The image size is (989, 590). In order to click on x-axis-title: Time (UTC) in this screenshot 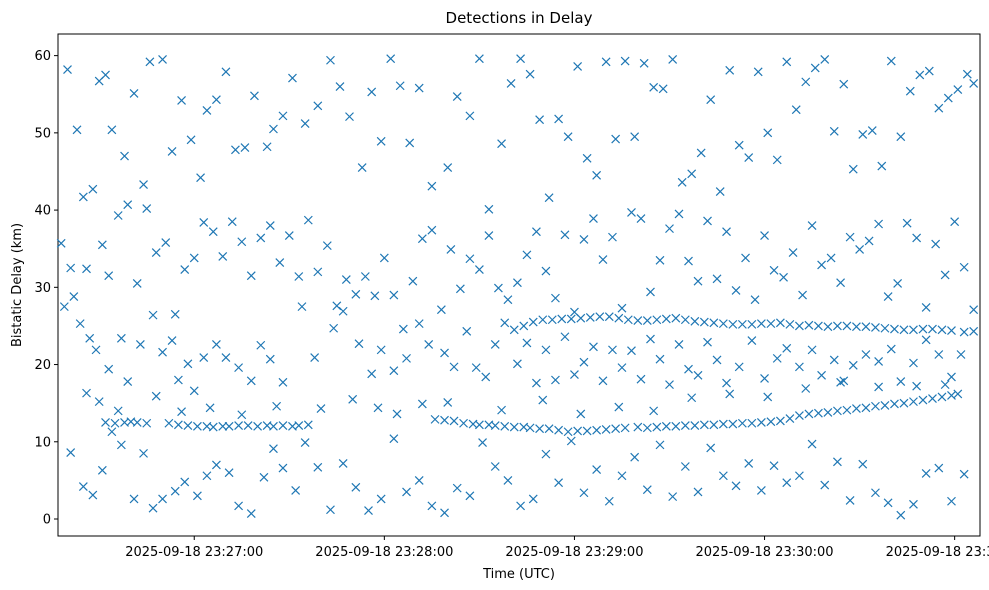, I will do `click(518, 574)`.